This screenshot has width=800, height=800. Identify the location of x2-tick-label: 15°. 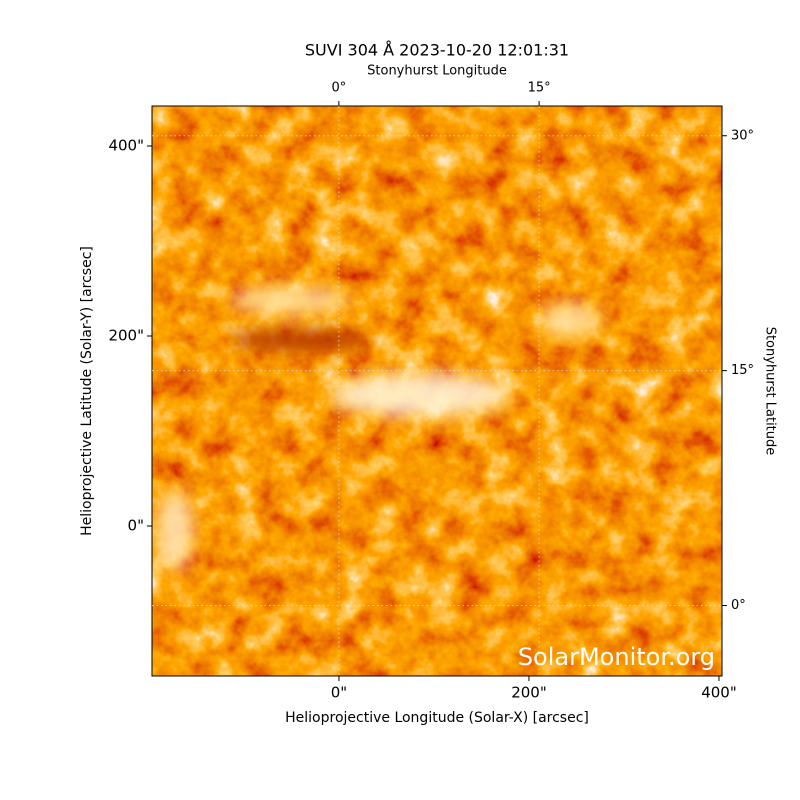
(539, 88).